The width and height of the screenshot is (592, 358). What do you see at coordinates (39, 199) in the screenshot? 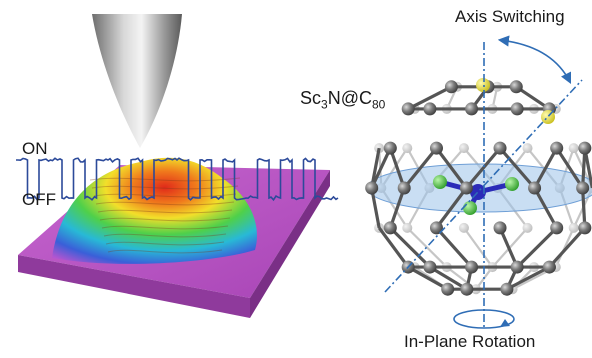
I see `off-state-label: OFF` at bounding box center [39, 199].